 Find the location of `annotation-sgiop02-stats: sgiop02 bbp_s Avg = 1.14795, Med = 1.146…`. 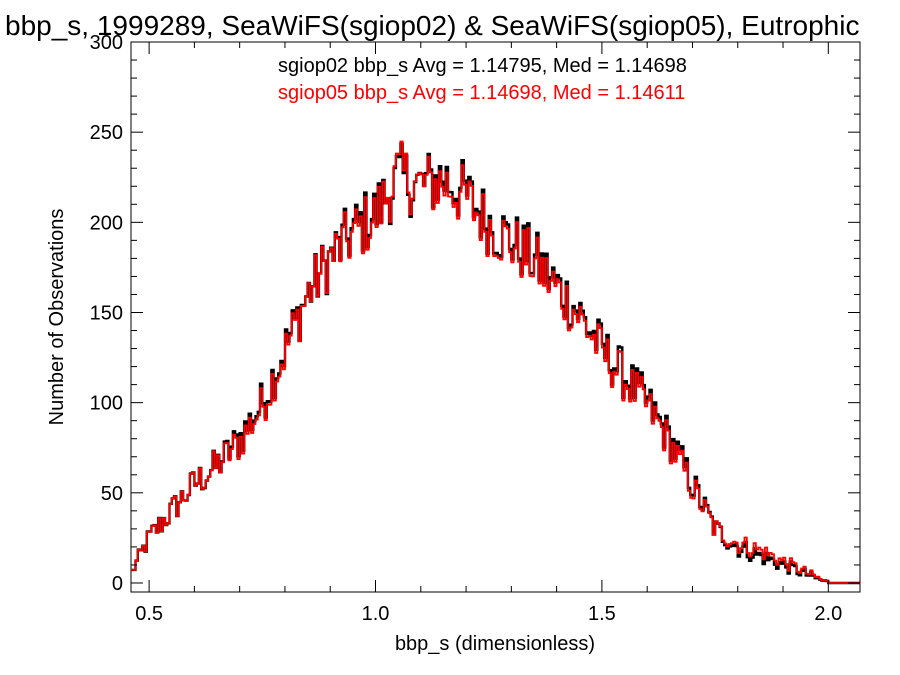

annotation-sgiop02-stats: sgiop02 bbp_s Avg = 1.14795, Med = 1.146… is located at coordinates (482, 66).